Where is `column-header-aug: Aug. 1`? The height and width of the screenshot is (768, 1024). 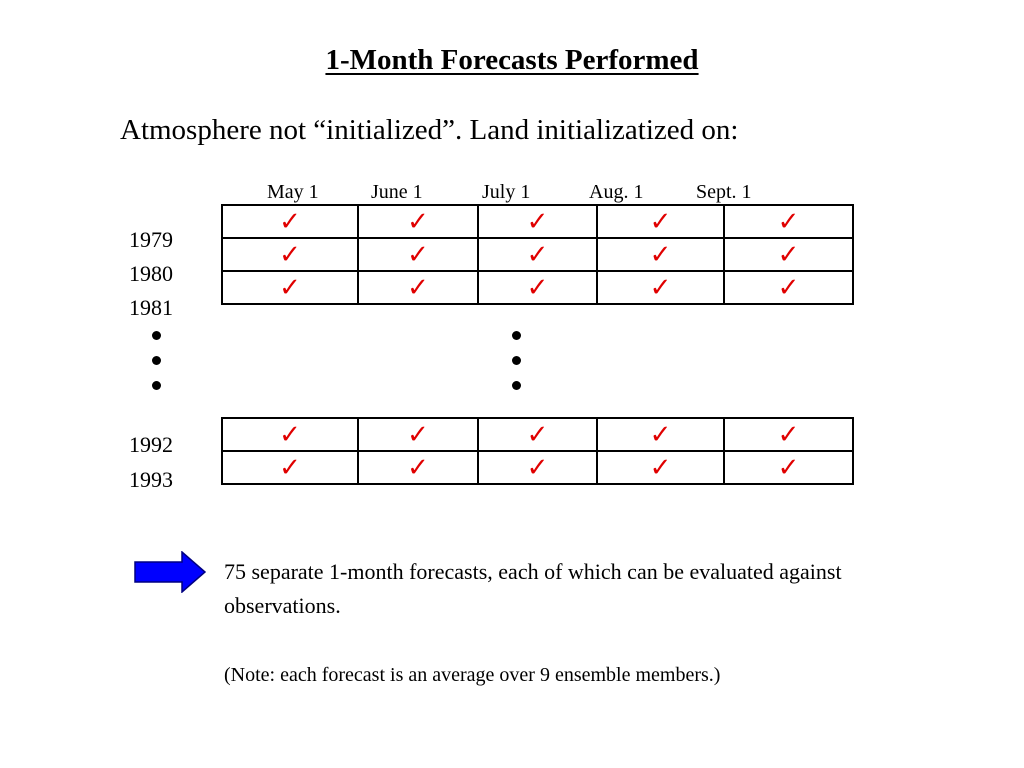
column-header-aug: Aug. 1 is located at coordinates (616, 192).